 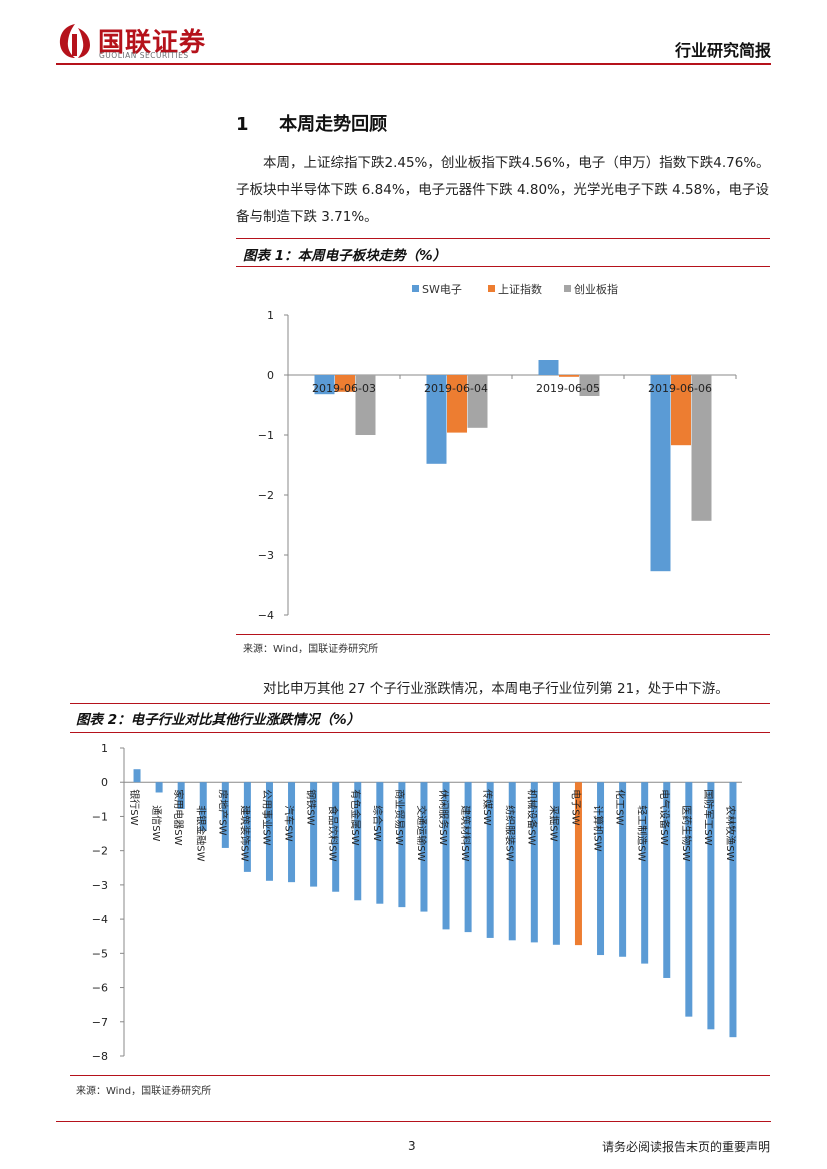 What do you see at coordinates (503, 634) in the screenshot?
I see `figure1-bottom-rule` at bounding box center [503, 634].